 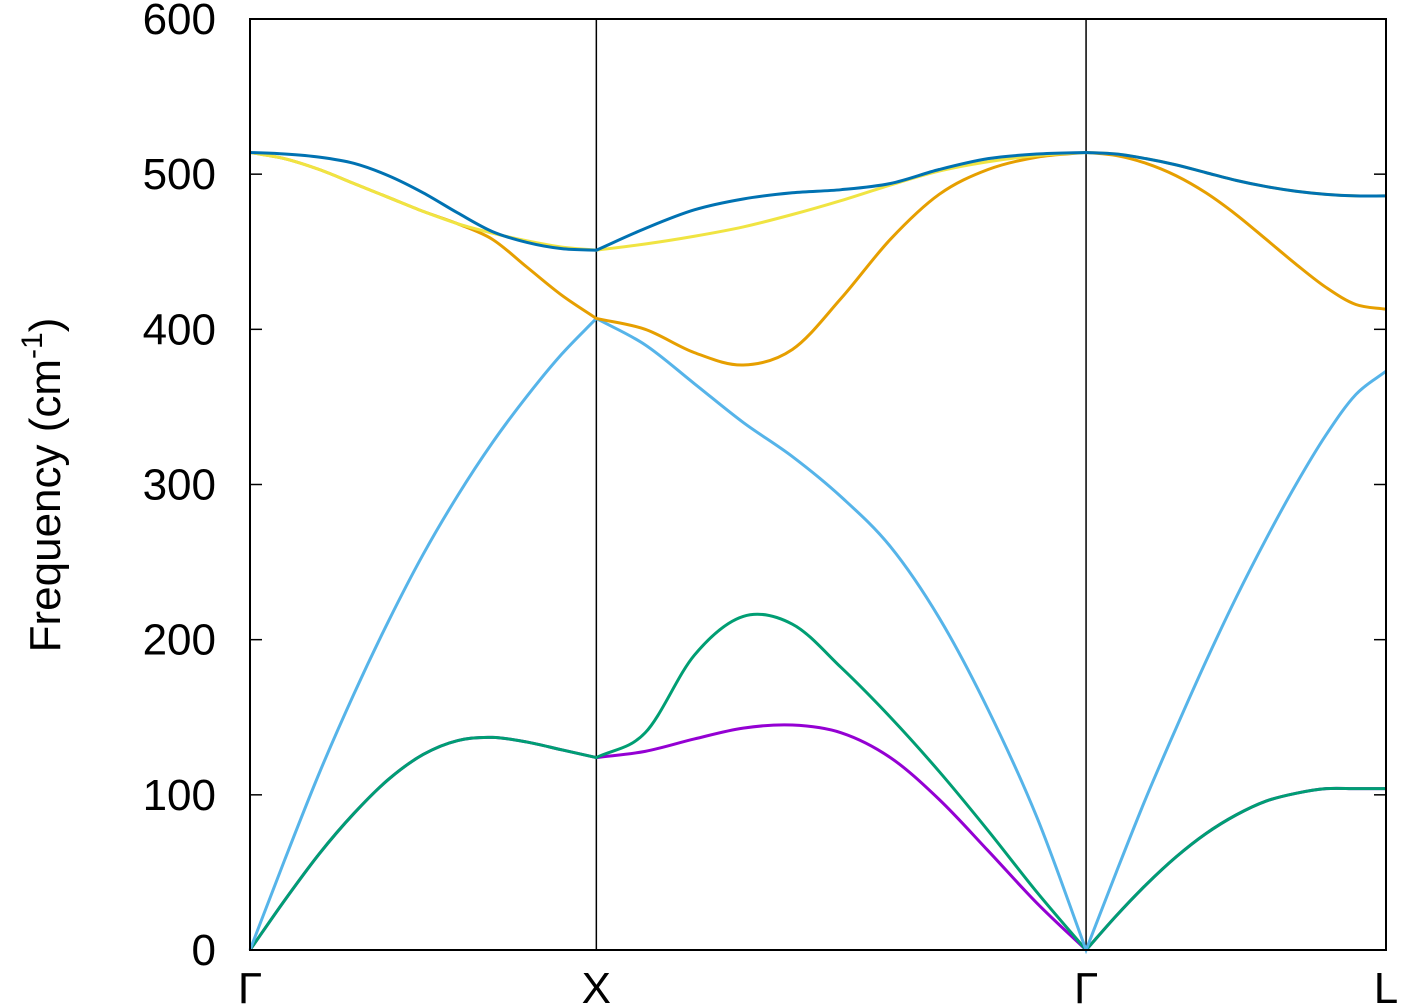 What do you see at coordinates (179, 795) in the screenshot?
I see `y-tick-label: 100` at bounding box center [179, 795].